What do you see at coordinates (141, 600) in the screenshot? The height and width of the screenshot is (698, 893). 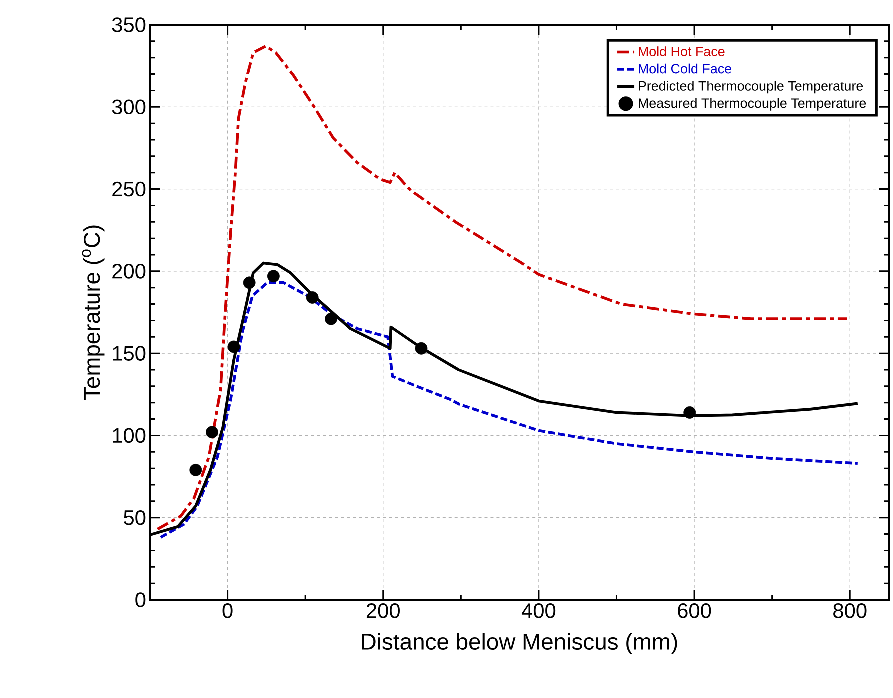 I see `y-tick-label: 0` at bounding box center [141, 600].